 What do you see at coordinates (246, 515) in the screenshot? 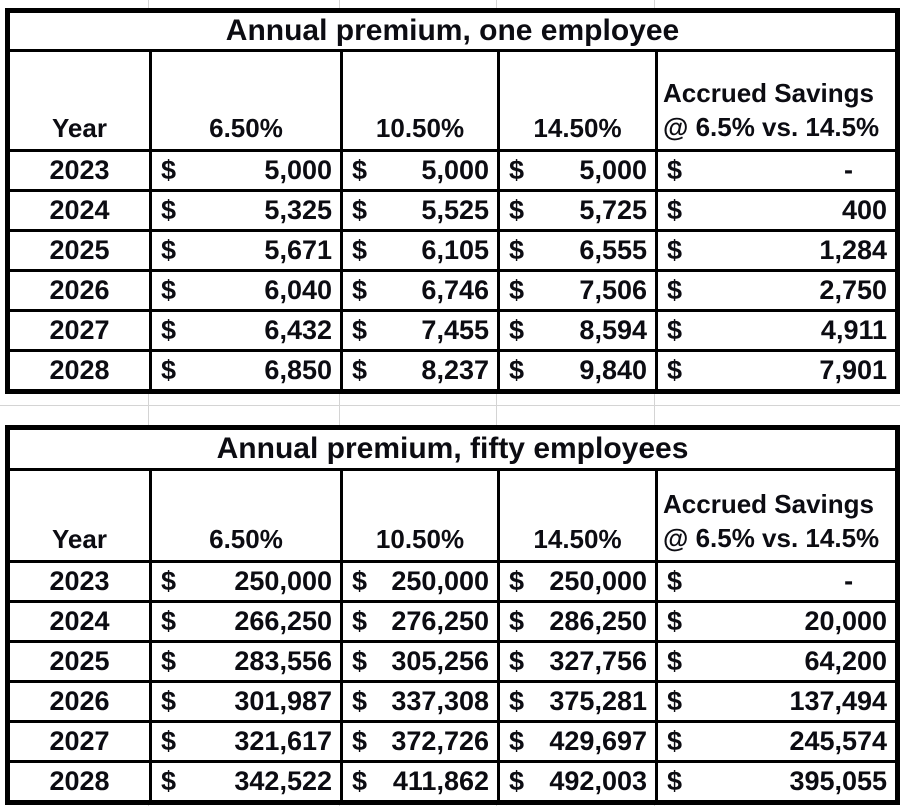
I see `rate-column-header: 6.50%` at bounding box center [246, 515].